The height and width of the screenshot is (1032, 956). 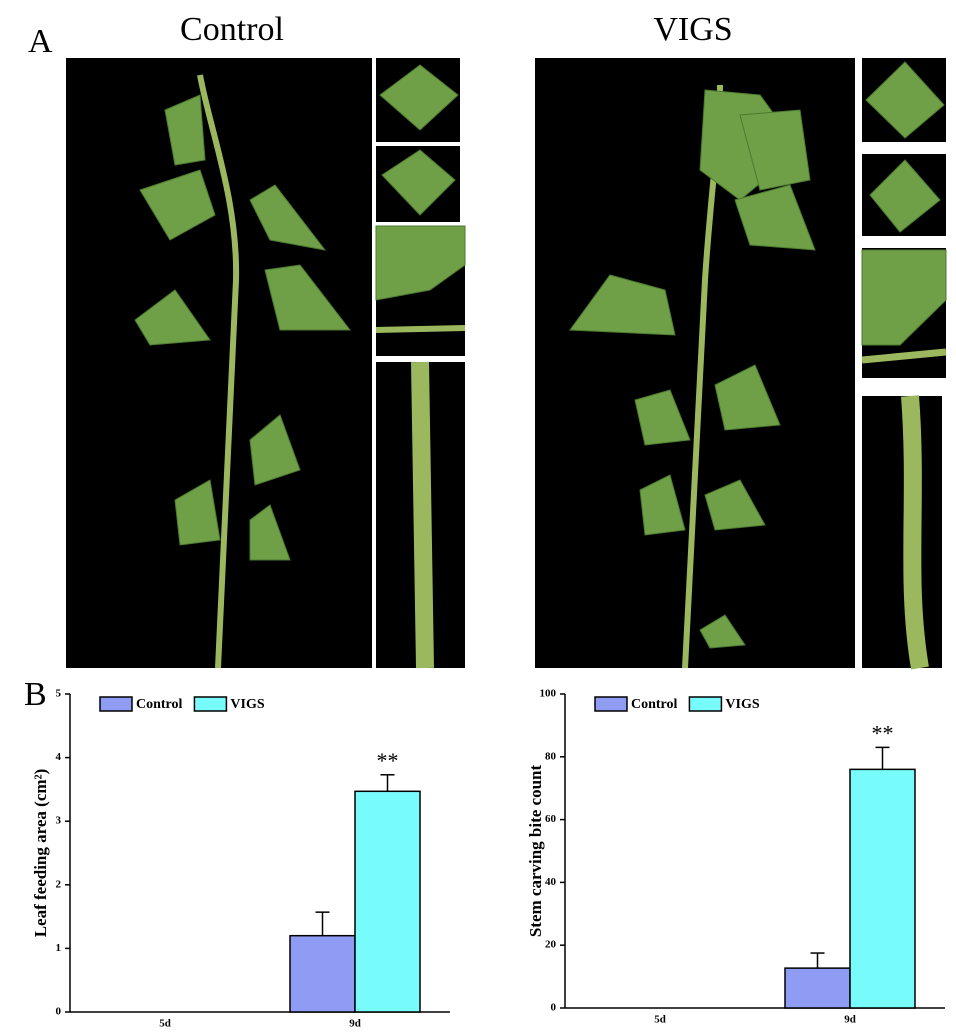 I want to click on y-tick-label: 5, so click(x=59, y=694).